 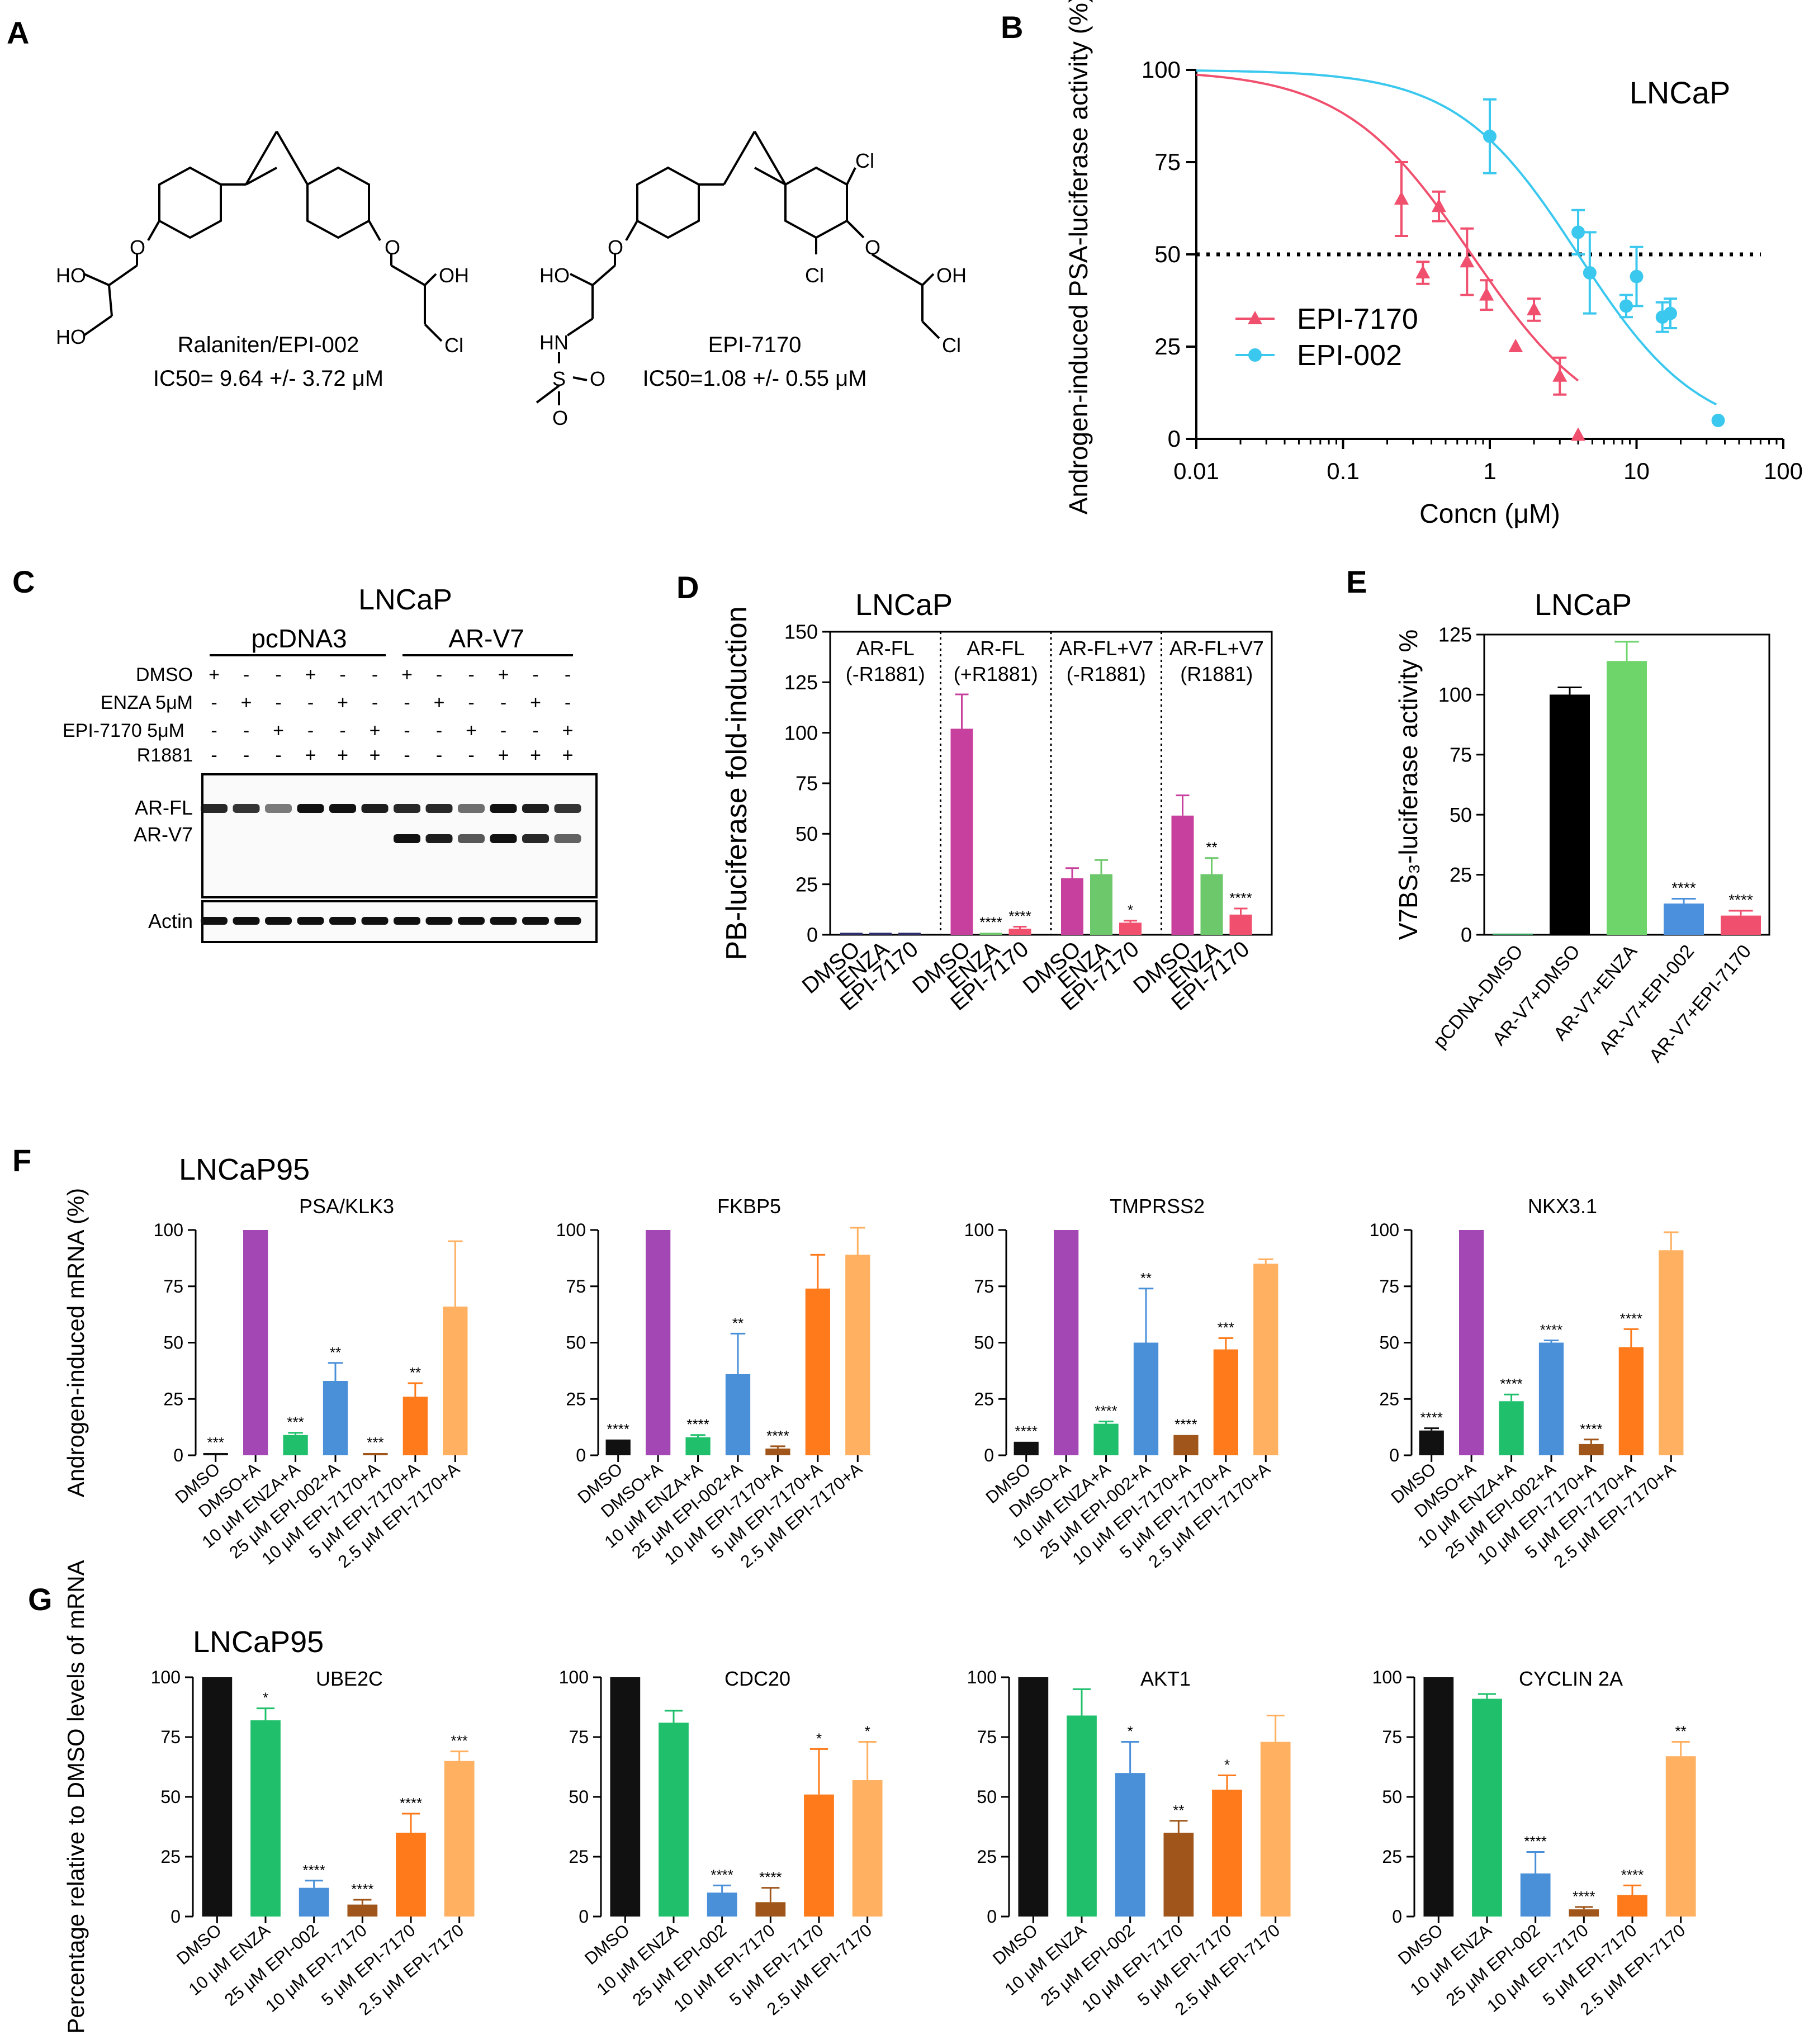 What do you see at coordinates (299, 638) in the screenshot?
I see `blot-group-pcdna3: pcDNA3` at bounding box center [299, 638].